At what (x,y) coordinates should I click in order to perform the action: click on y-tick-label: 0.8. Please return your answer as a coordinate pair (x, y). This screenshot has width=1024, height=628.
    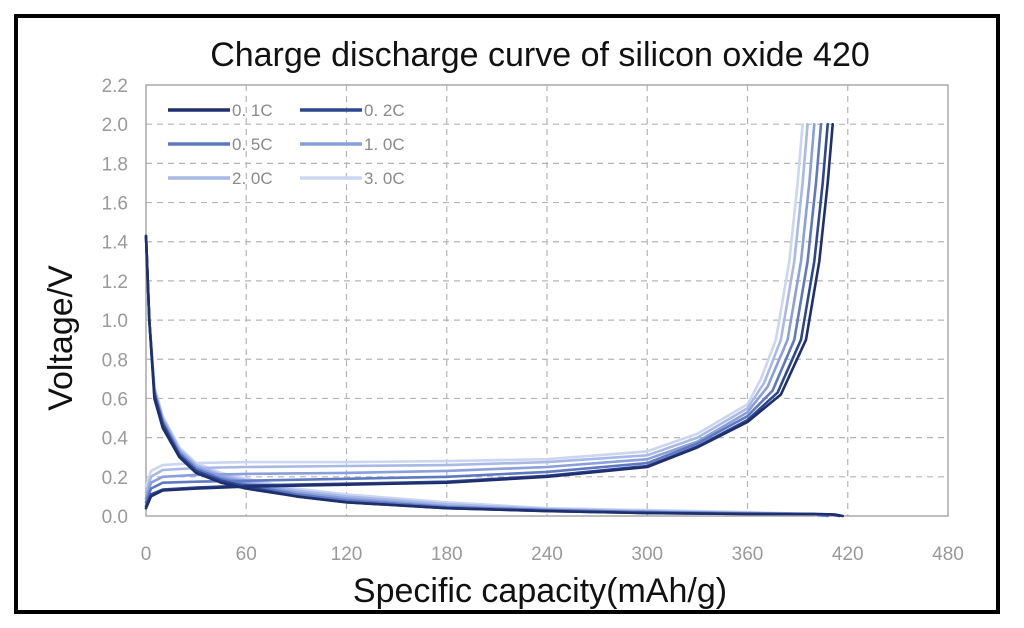
    Looking at the image, I should click on (115, 360).